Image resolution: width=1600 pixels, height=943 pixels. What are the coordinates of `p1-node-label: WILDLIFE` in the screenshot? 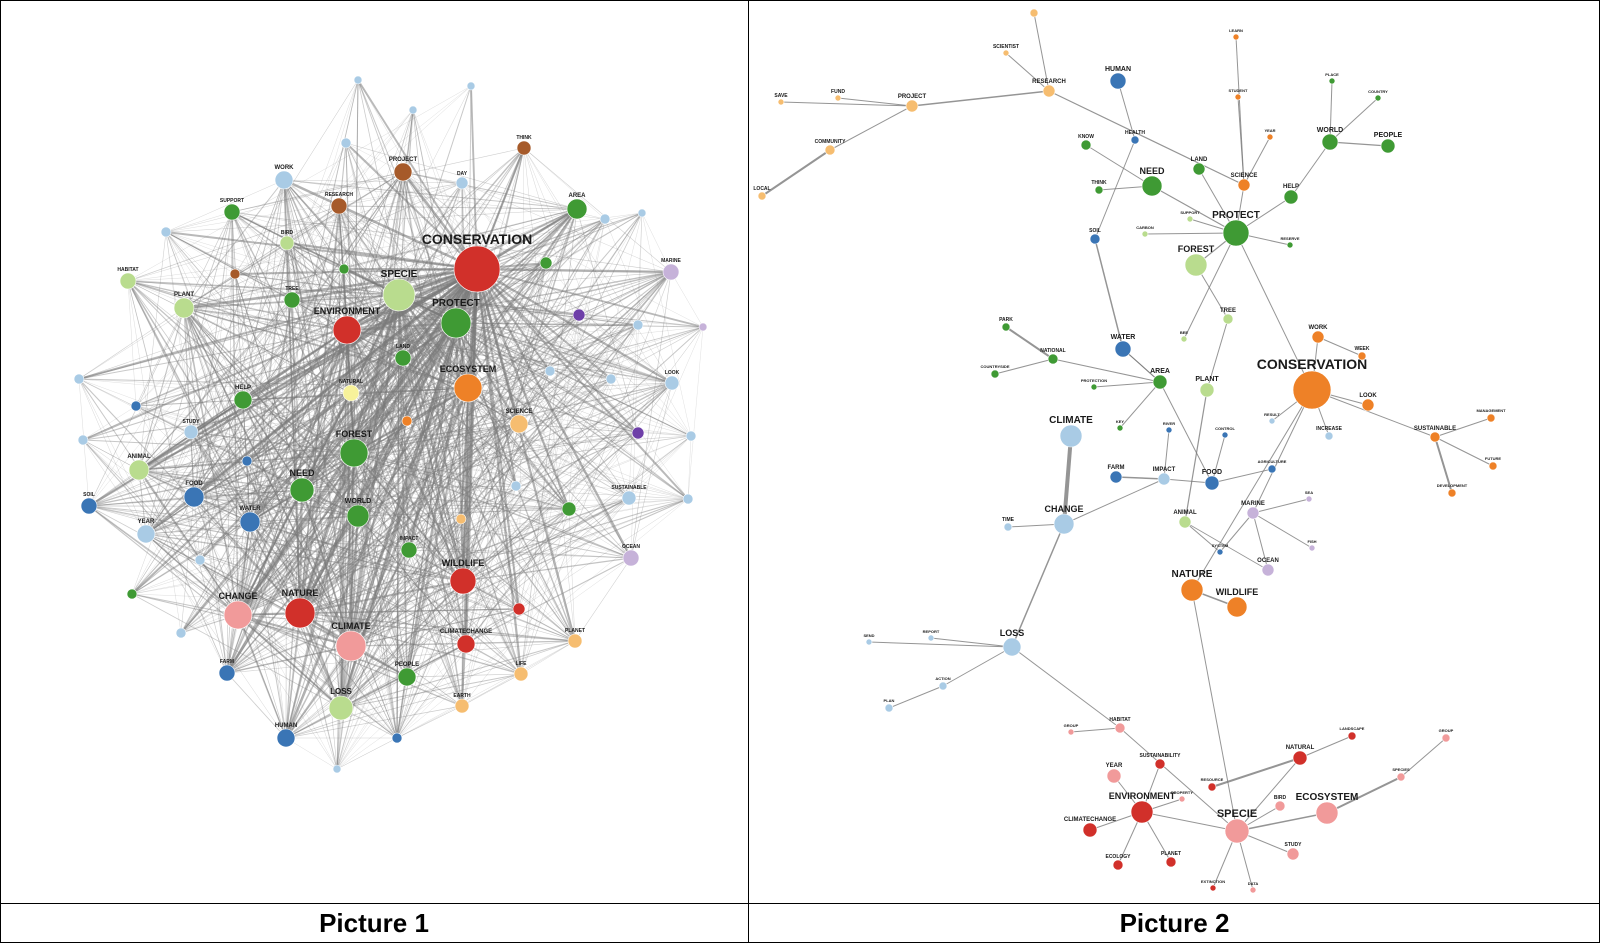 It's located at (463, 563).